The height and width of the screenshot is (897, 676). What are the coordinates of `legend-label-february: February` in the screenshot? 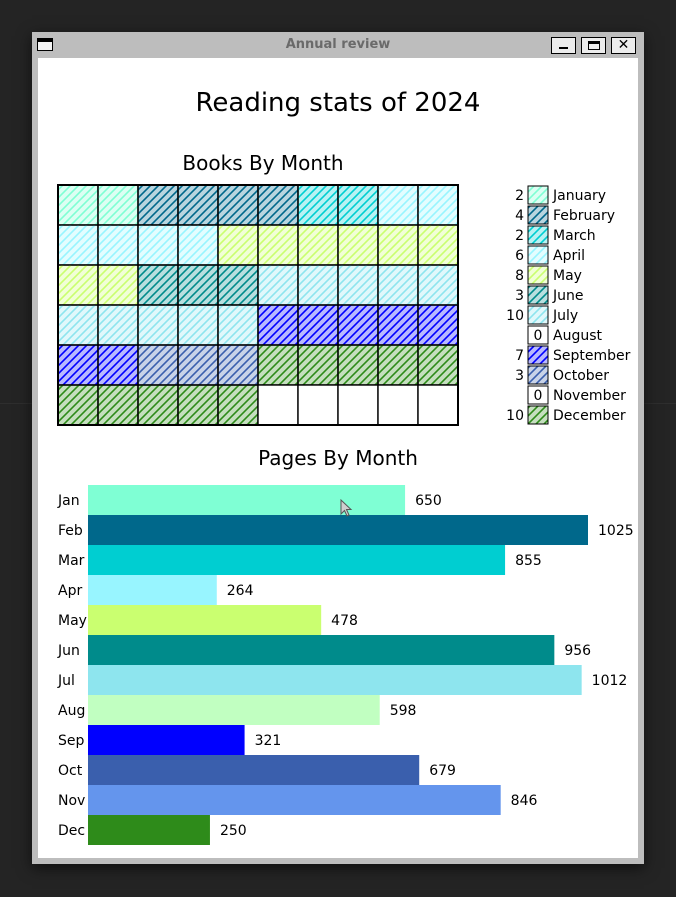 It's located at (584, 216).